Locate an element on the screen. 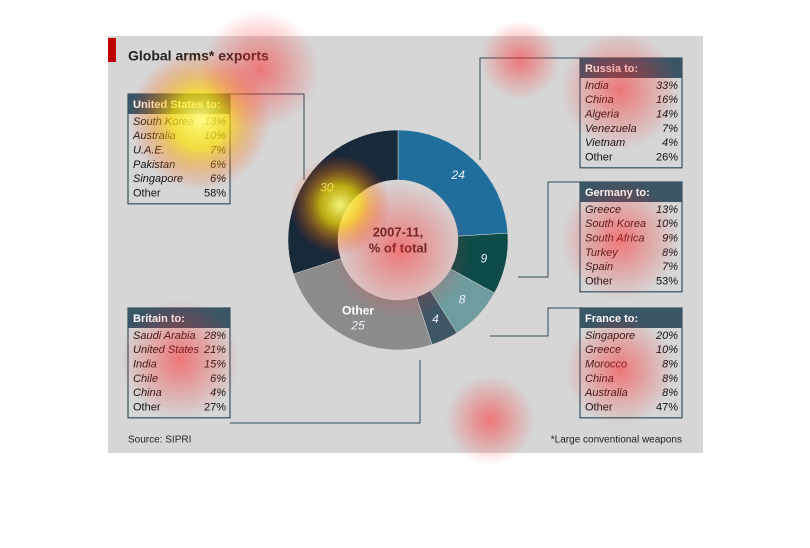 This screenshot has height=548, width=810. table-title: Germany to: is located at coordinates (617, 193).